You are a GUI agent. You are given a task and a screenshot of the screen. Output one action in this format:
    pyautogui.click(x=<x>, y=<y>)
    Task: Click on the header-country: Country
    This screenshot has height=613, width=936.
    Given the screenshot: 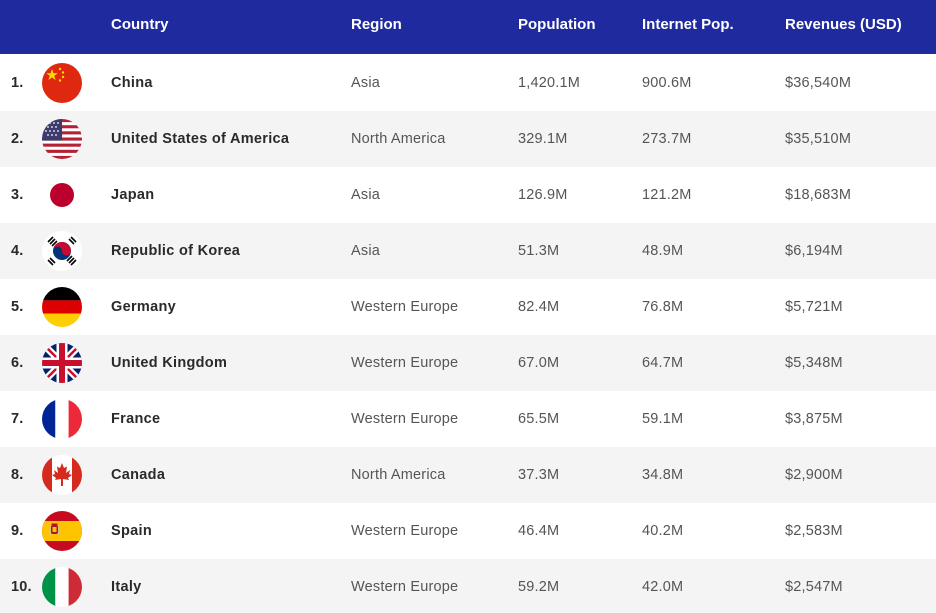 What is the action you would take?
    pyautogui.click(x=140, y=24)
    